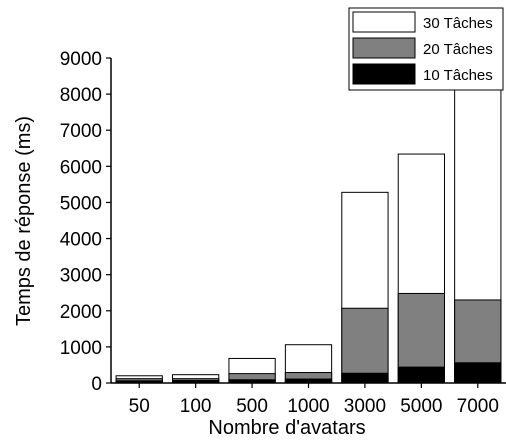 This screenshot has height=441, width=506. What do you see at coordinates (365, 406) in the screenshot?
I see `x-tick-label: 3000` at bounding box center [365, 406].